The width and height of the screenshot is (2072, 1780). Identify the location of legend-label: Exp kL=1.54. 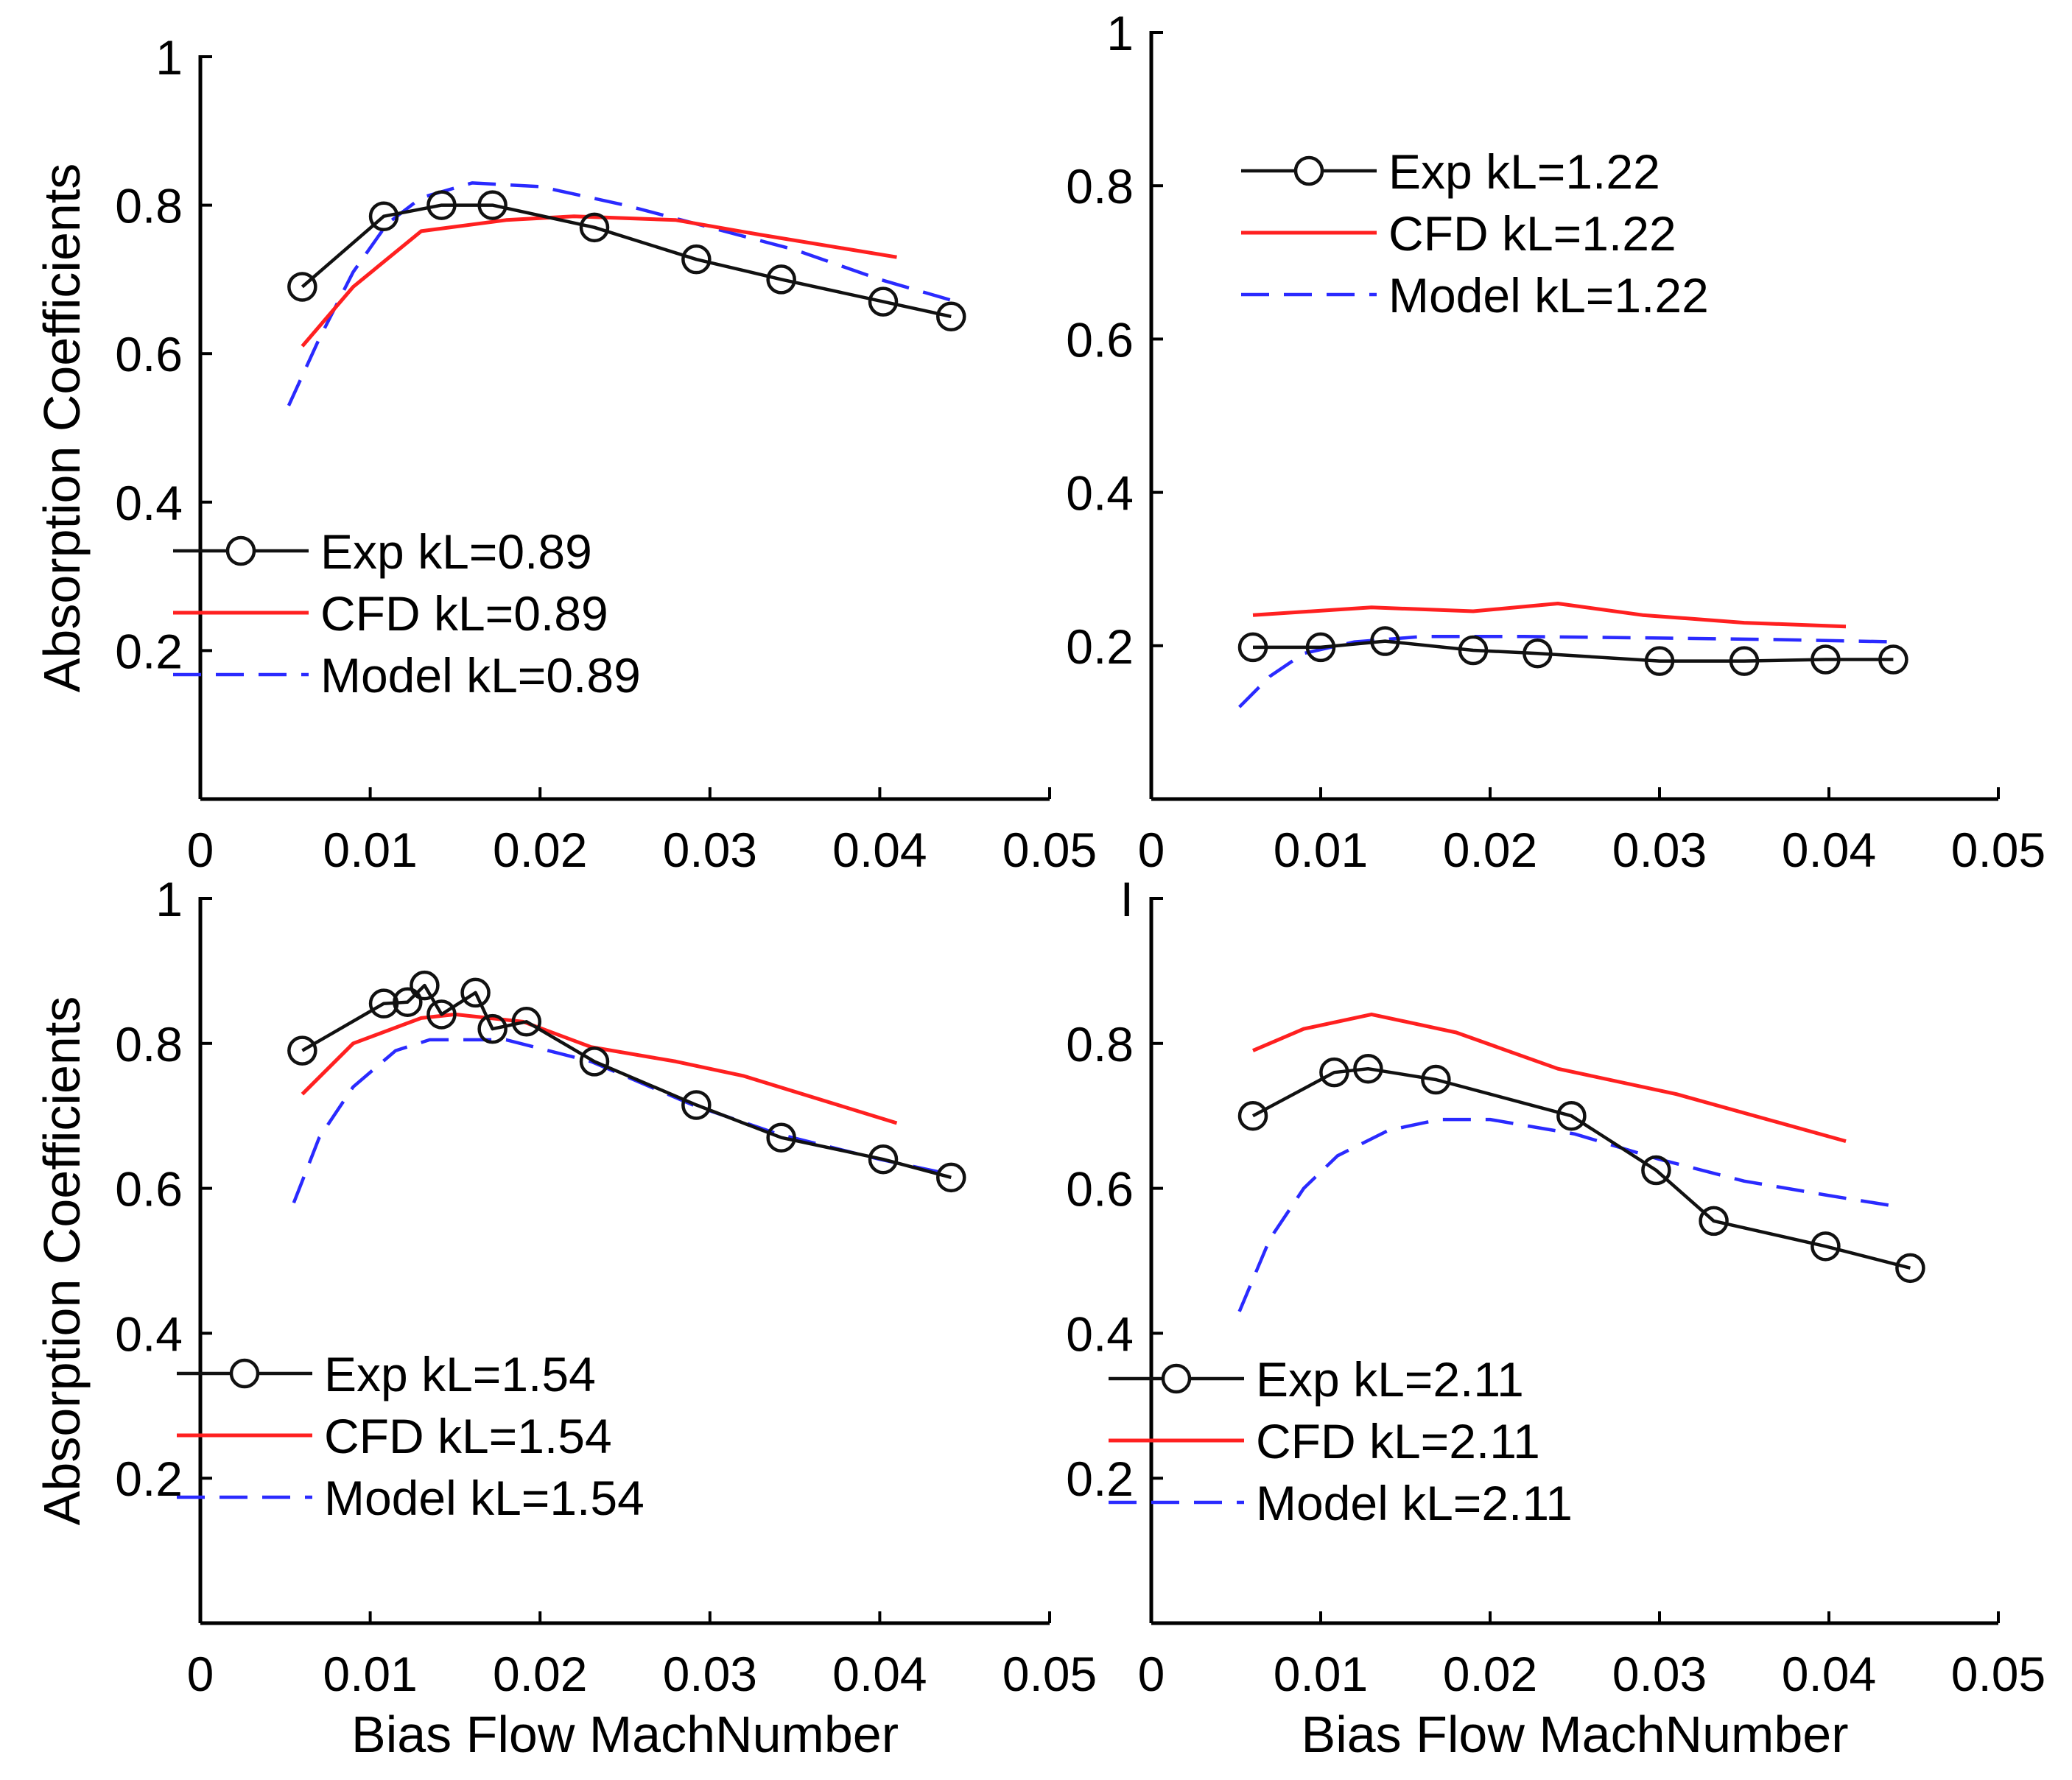
(460, 1374).